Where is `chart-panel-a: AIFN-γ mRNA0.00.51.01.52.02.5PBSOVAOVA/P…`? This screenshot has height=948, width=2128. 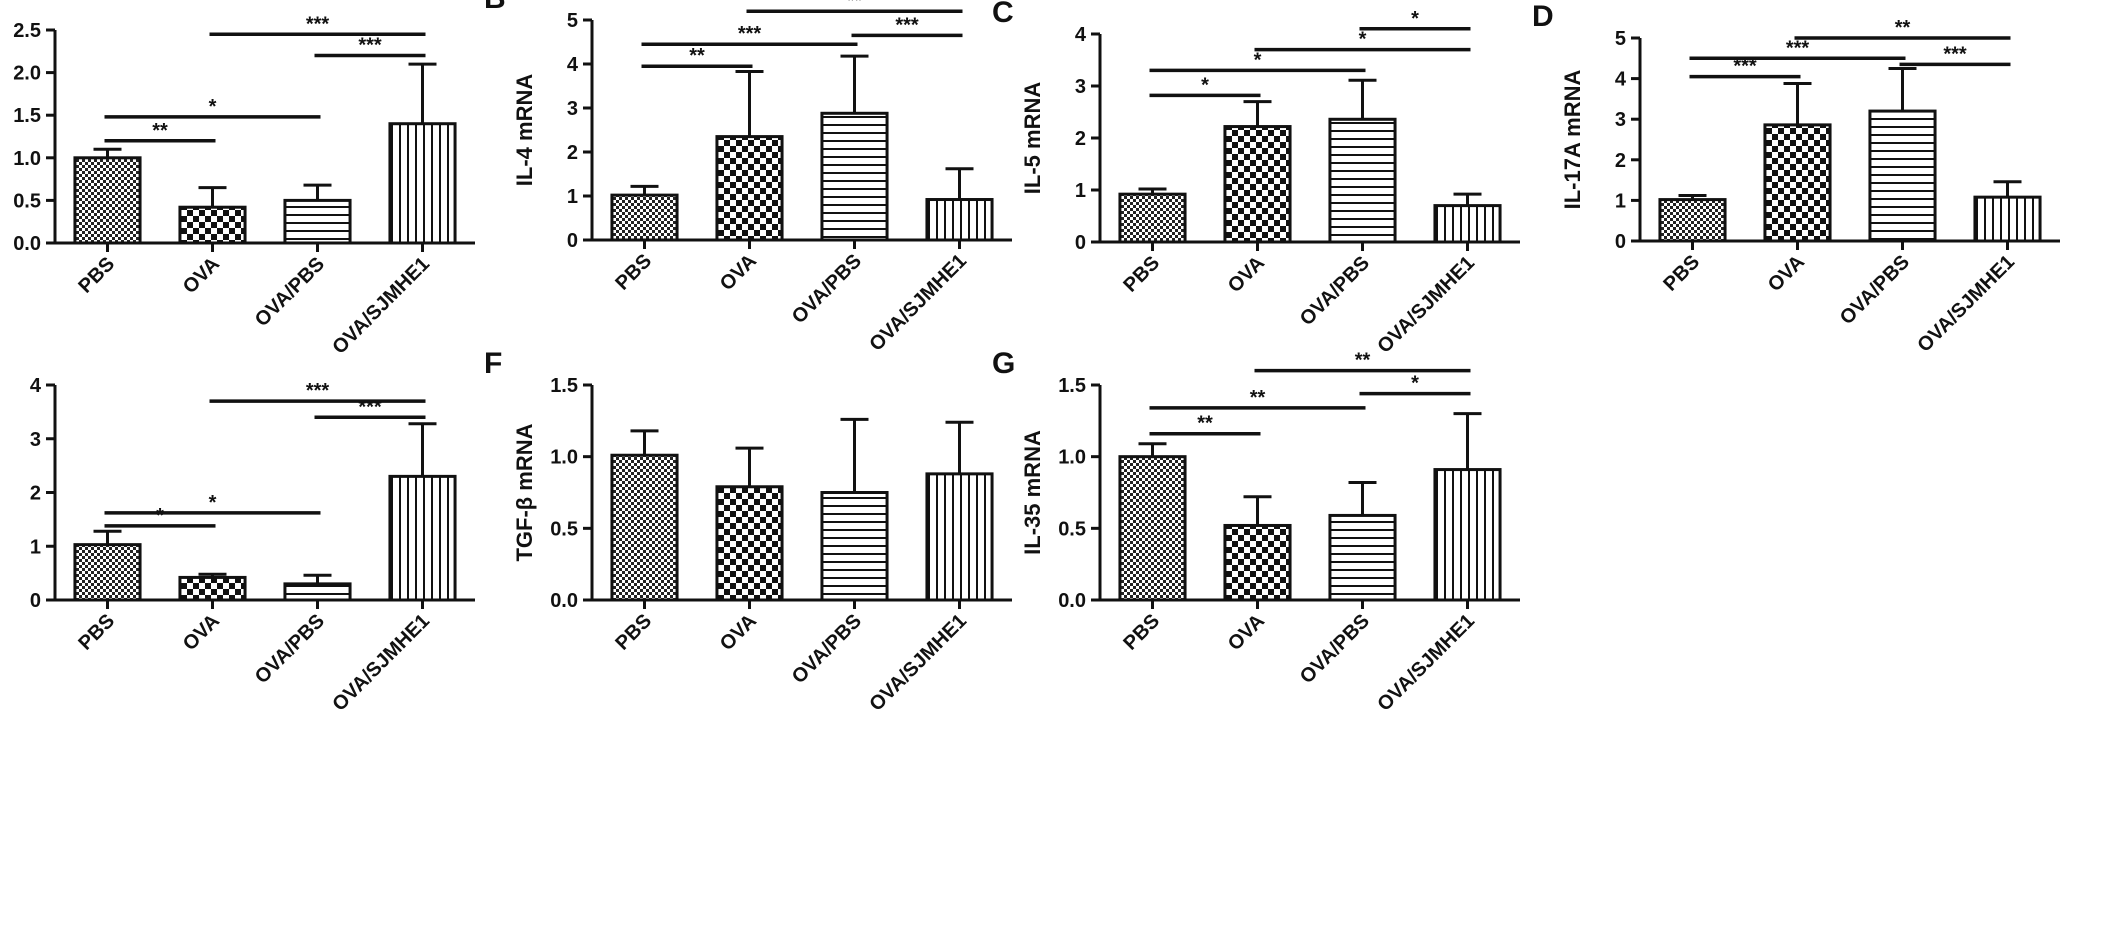 chart-panel-a: AIFN-γ mRNA0.00.51.01.52.02.5PBSOVAOVA/P… is located at coordinates (244, 186).